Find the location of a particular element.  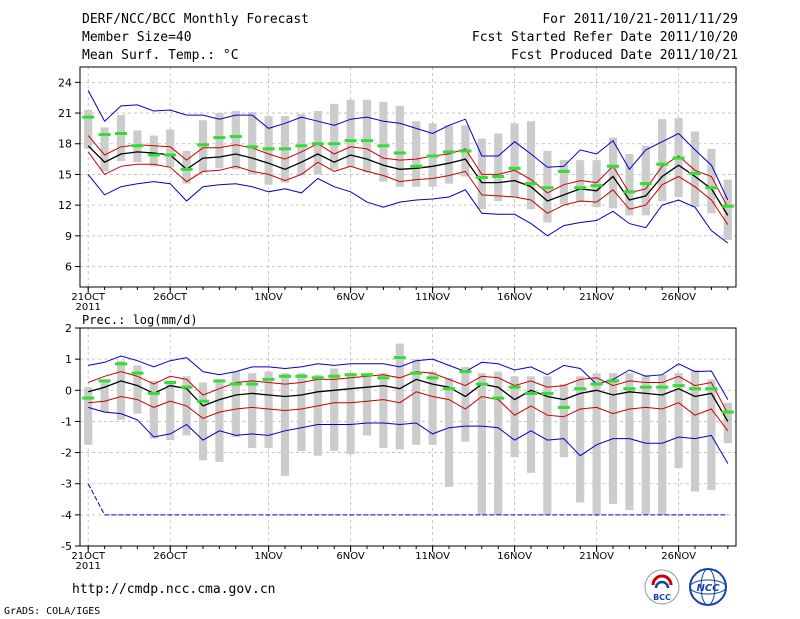

x-tick-label: 21NOV is located at coordinates (596, 556).